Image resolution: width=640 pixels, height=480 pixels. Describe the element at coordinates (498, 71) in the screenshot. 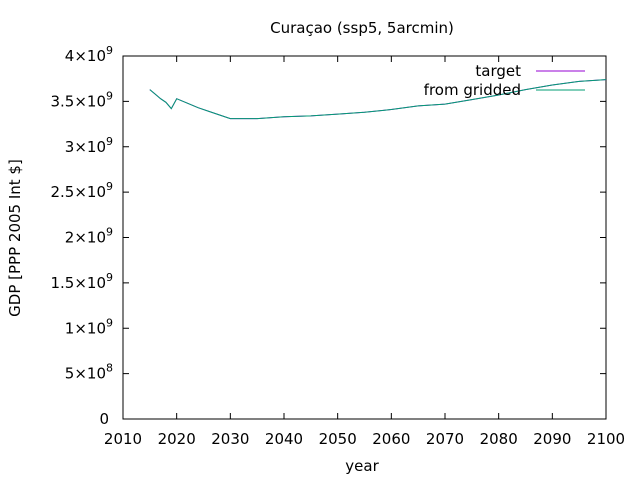

I see `legend-label: target` at that location.